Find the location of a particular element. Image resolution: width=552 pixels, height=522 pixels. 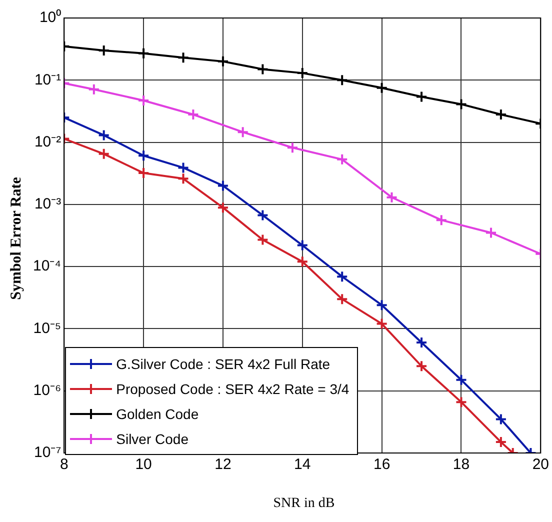

y-tick-label: 10⁻⁴ is located at coordinates (47, 266).